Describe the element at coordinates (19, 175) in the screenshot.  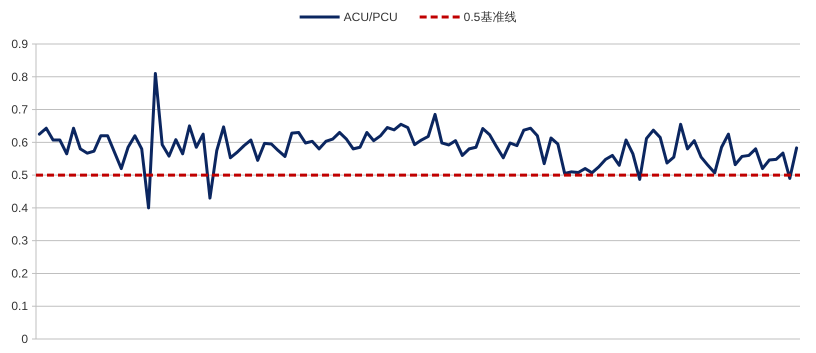
I see `y-tick-label: 0.5` at that location.